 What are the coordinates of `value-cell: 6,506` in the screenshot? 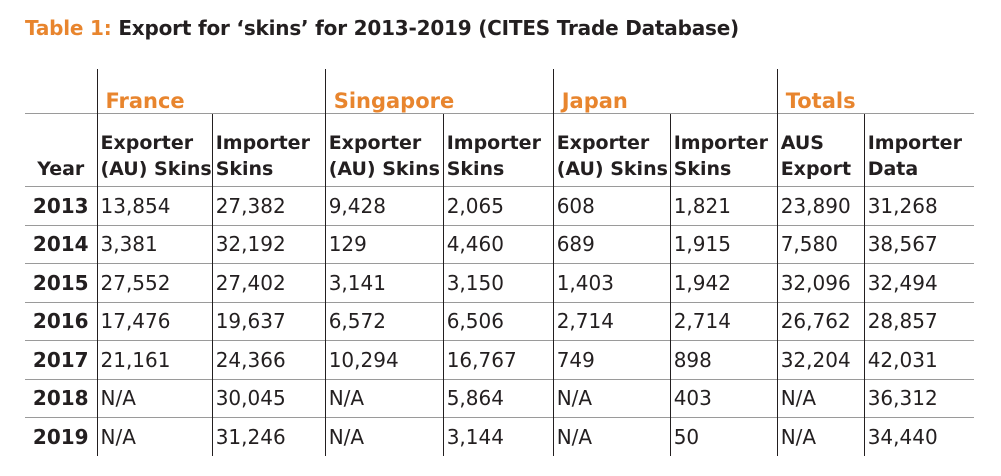 It's located at (498, 321).